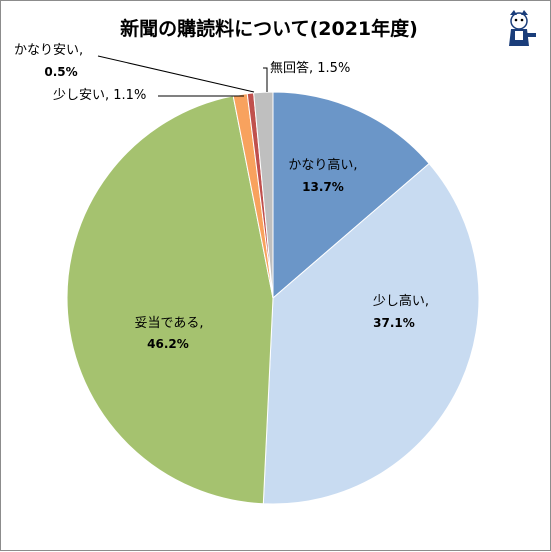 The height and width of the screenshot is (552, 551). Describe the element at coordinates (168, 344) in the screenshot. I see `label-datou-pct: 46.2%` at that location.